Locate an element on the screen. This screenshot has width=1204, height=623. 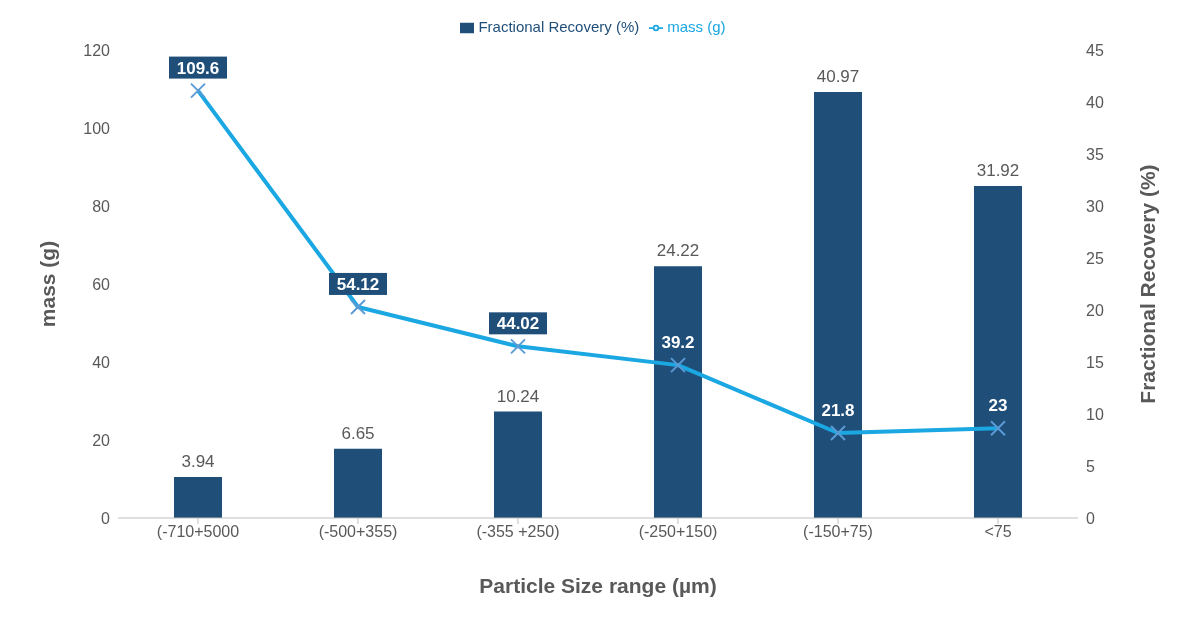
y2-tick-label: 5 is located at coordinates (1090, 466).